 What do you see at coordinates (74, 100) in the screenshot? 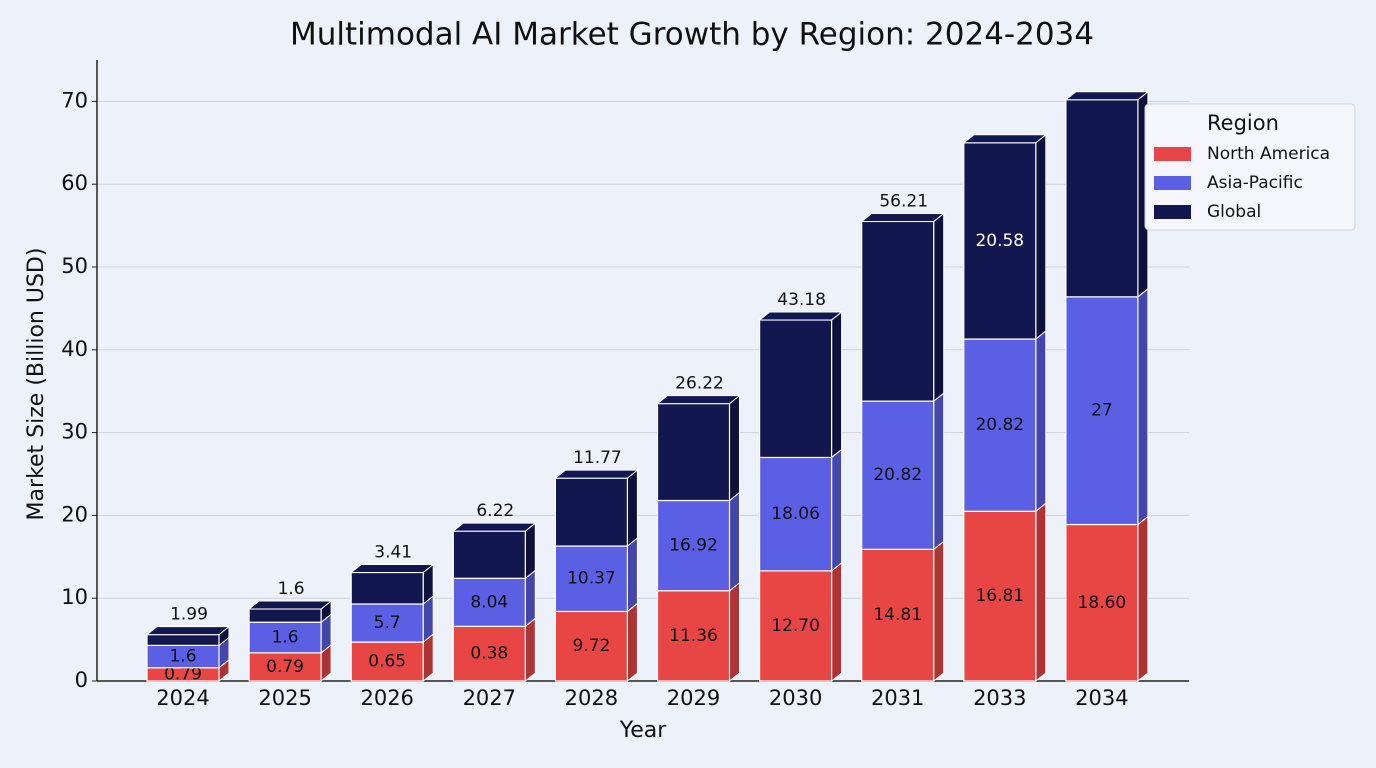
I see `y-tick-label: 70` at bounding box center [74, 100].